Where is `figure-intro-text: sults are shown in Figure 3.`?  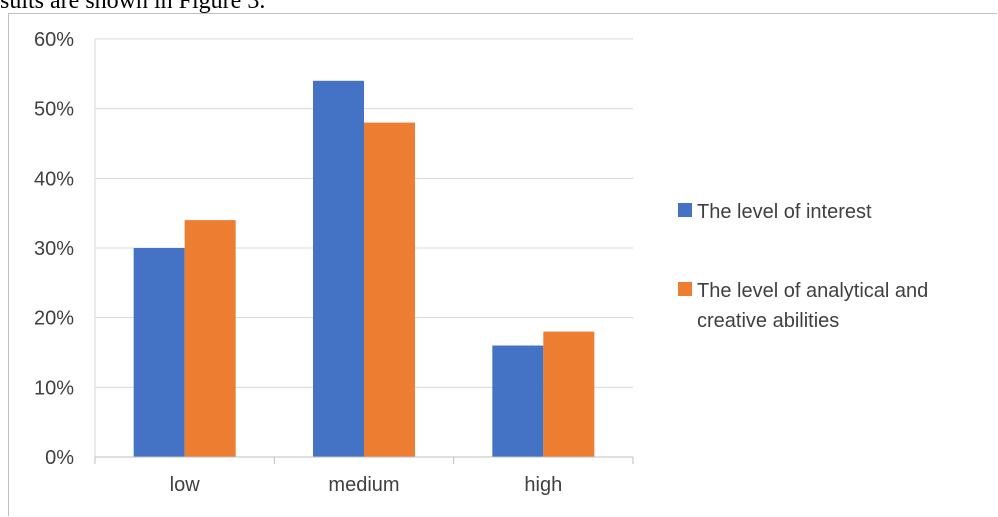 figure-intro-text: sults are shown in Figure 3. is located at coordinates (133, 7).